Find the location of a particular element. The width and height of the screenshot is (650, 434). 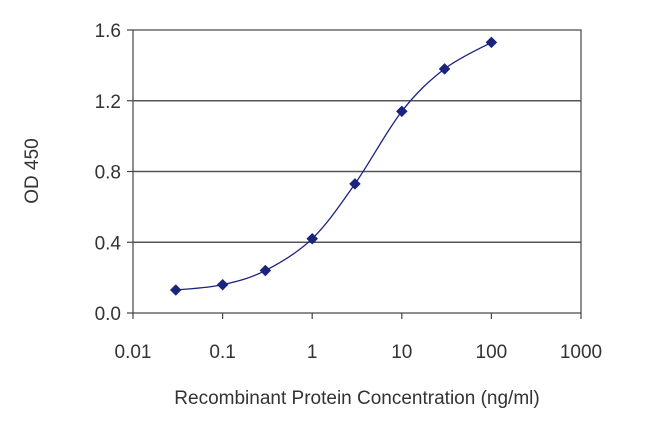

y-tick-label-1: 0.4 is located at coordinates (108, 243).